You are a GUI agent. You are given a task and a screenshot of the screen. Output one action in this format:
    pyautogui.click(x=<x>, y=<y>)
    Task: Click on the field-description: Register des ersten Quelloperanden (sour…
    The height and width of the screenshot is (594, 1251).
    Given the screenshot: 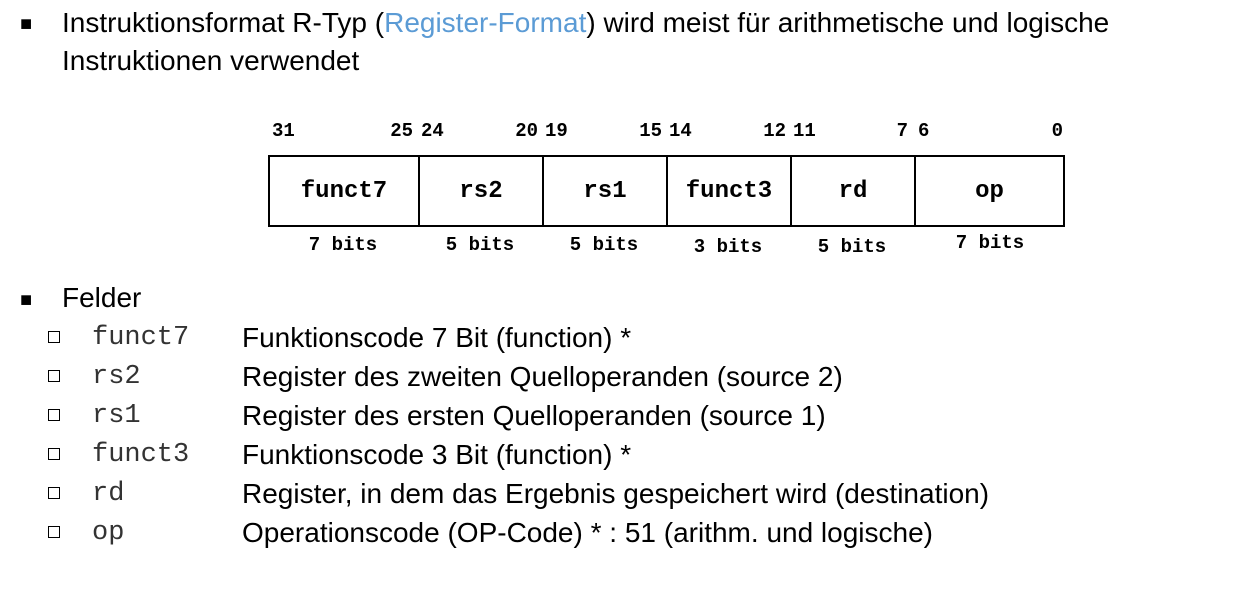 What is the action you would take?
    pyautogui.click(x=534, y=415)
    